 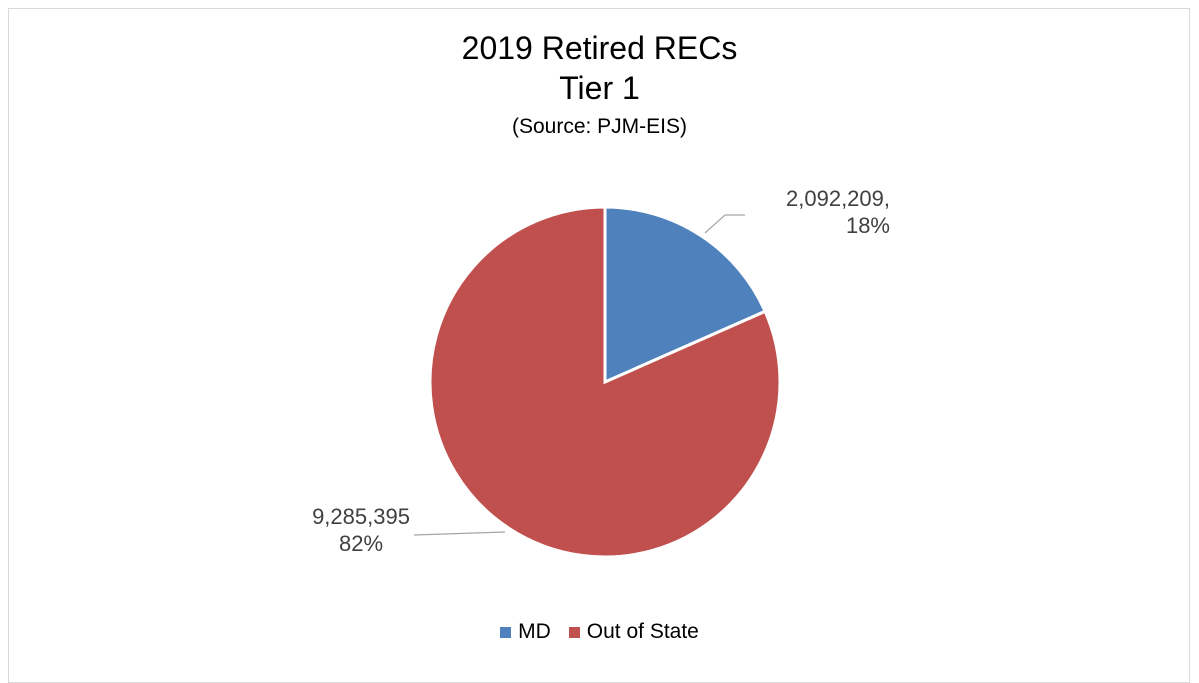 What do you see at coordinates (724, 224) in the screenshot?
I see `leader-line-md` at bounding box center [724, 224].